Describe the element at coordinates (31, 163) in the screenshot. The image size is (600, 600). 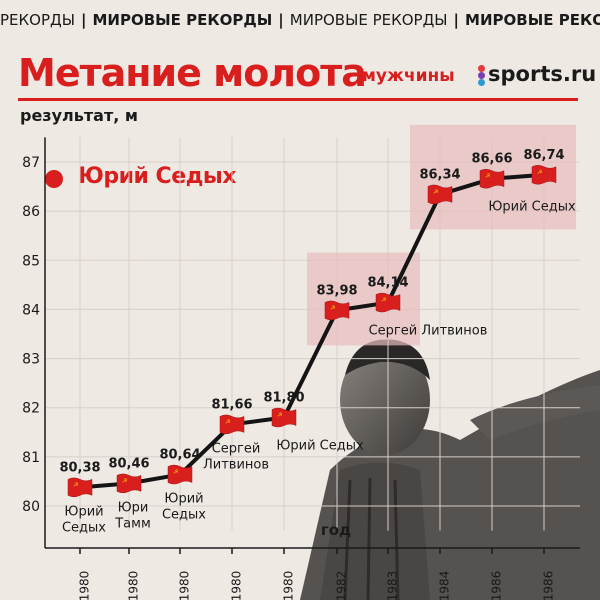
I see `y-tick-label: 87` at that location.